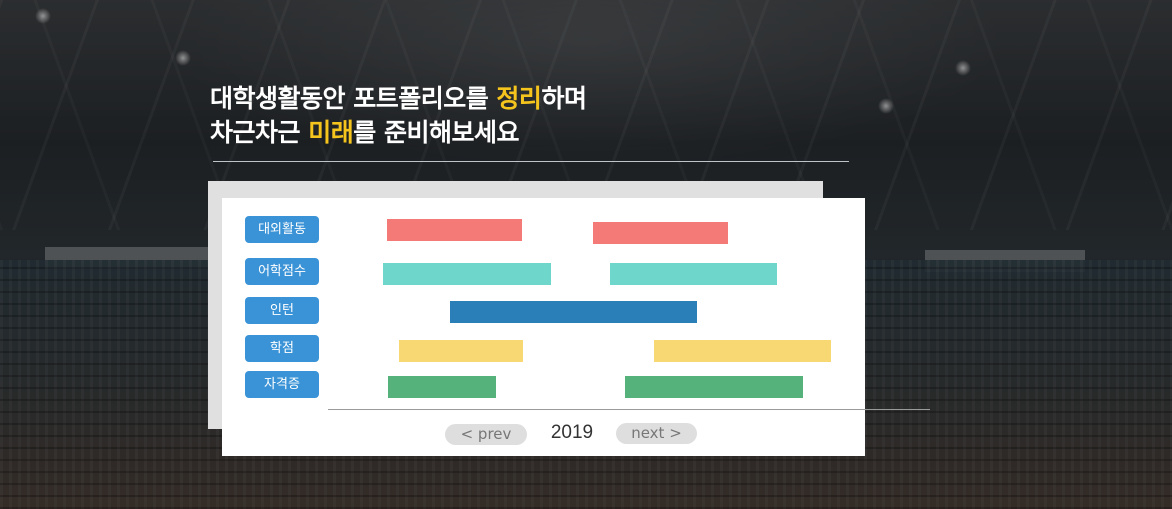 The width and height of the screenshot is (1172, 509). I want to click on headline-highlight: 정리, so click(519, 98).